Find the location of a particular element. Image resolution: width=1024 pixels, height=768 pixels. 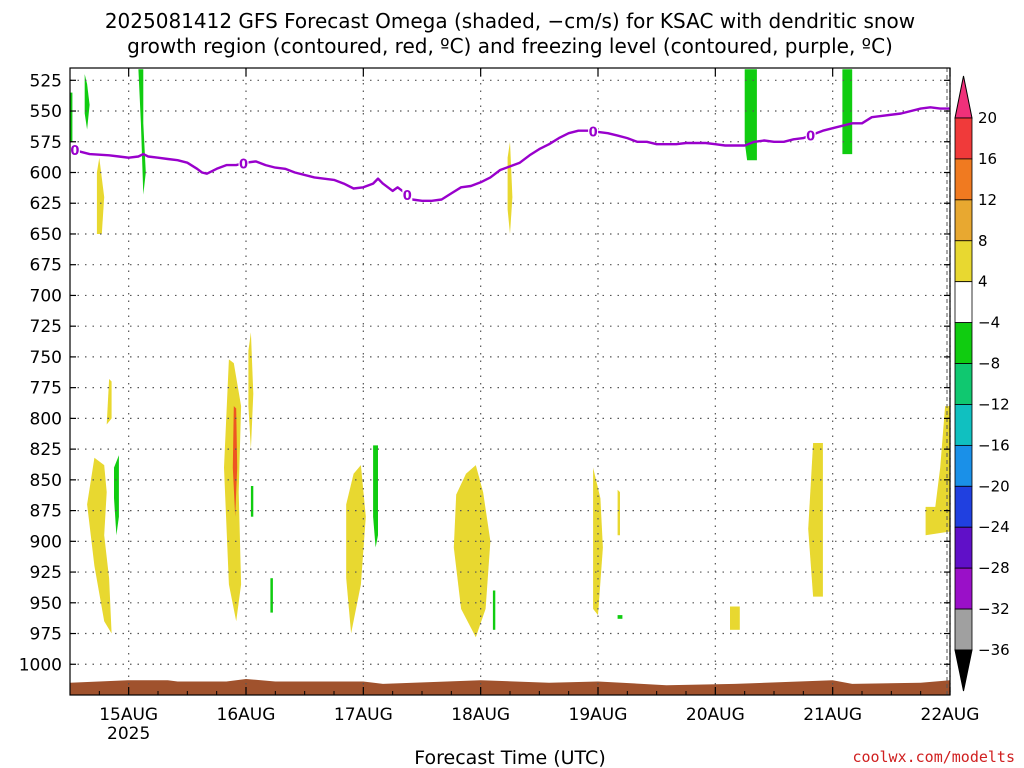

y-tick-label: 725 is located at coordinates (46, 327).